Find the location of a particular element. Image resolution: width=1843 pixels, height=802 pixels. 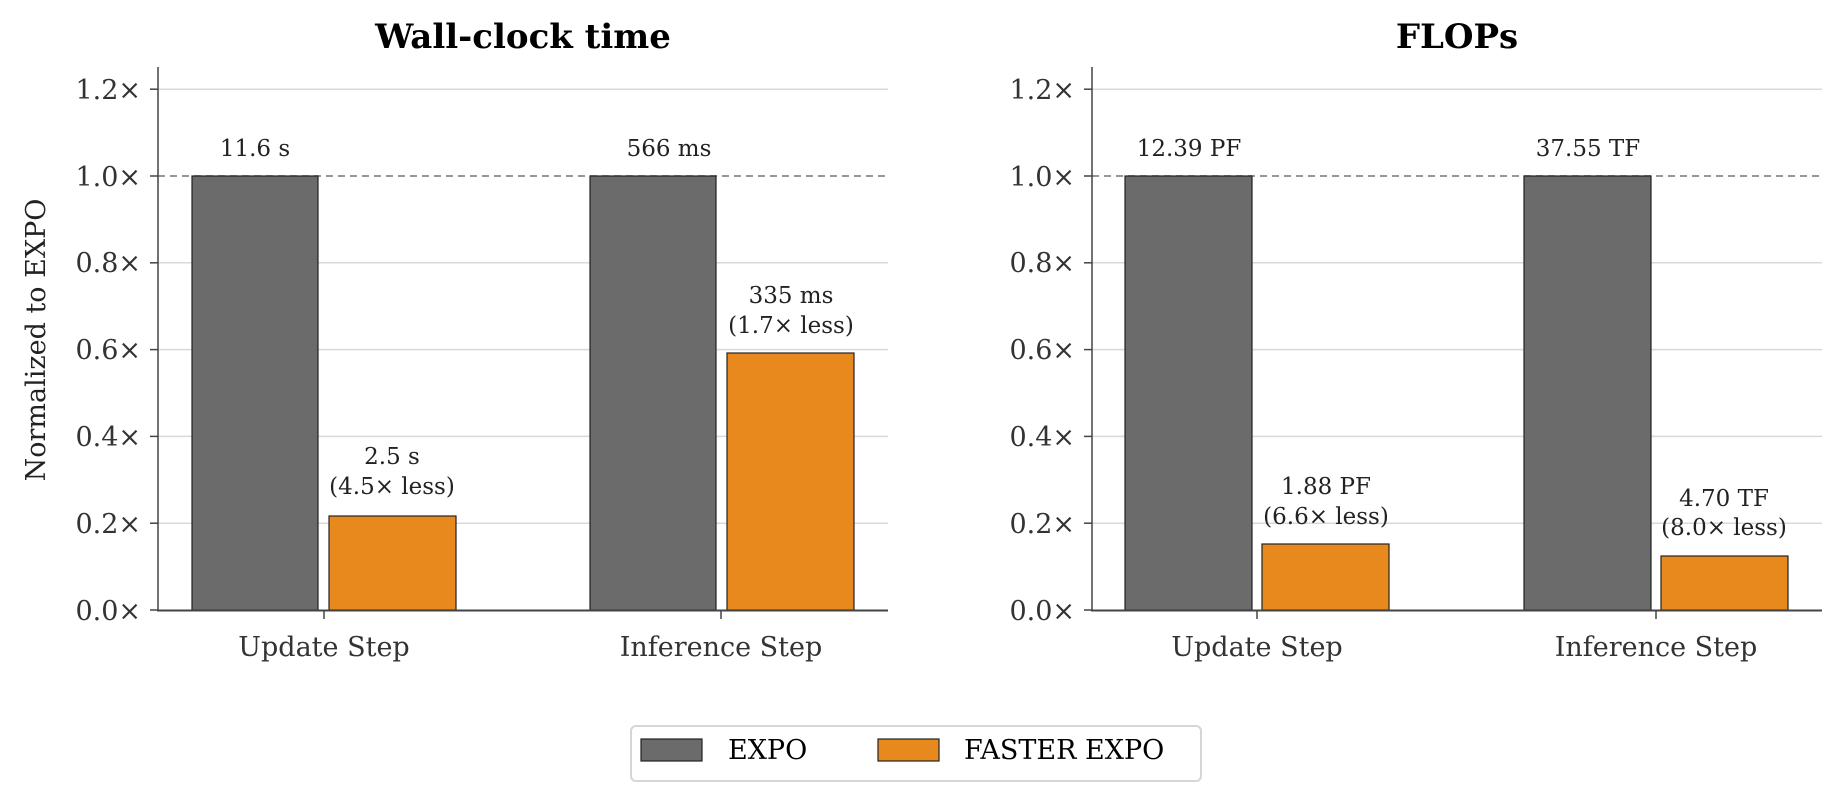

bar-label: 12.39 PF is located at coordinates (1189, 149).